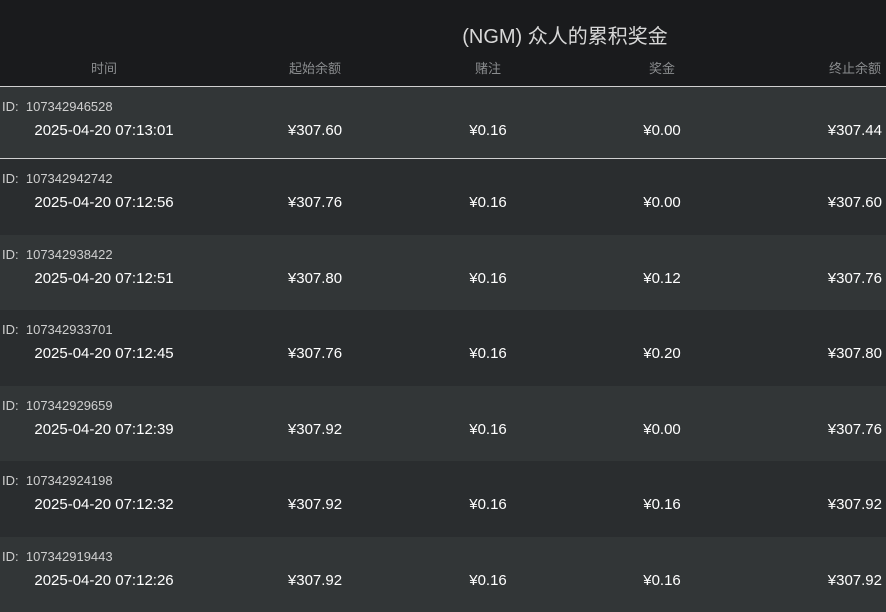  Describe the element at coordinates (103, 130) in the screenshot. I see `time-cell: 2025-04-20 07:13:01` at that location.